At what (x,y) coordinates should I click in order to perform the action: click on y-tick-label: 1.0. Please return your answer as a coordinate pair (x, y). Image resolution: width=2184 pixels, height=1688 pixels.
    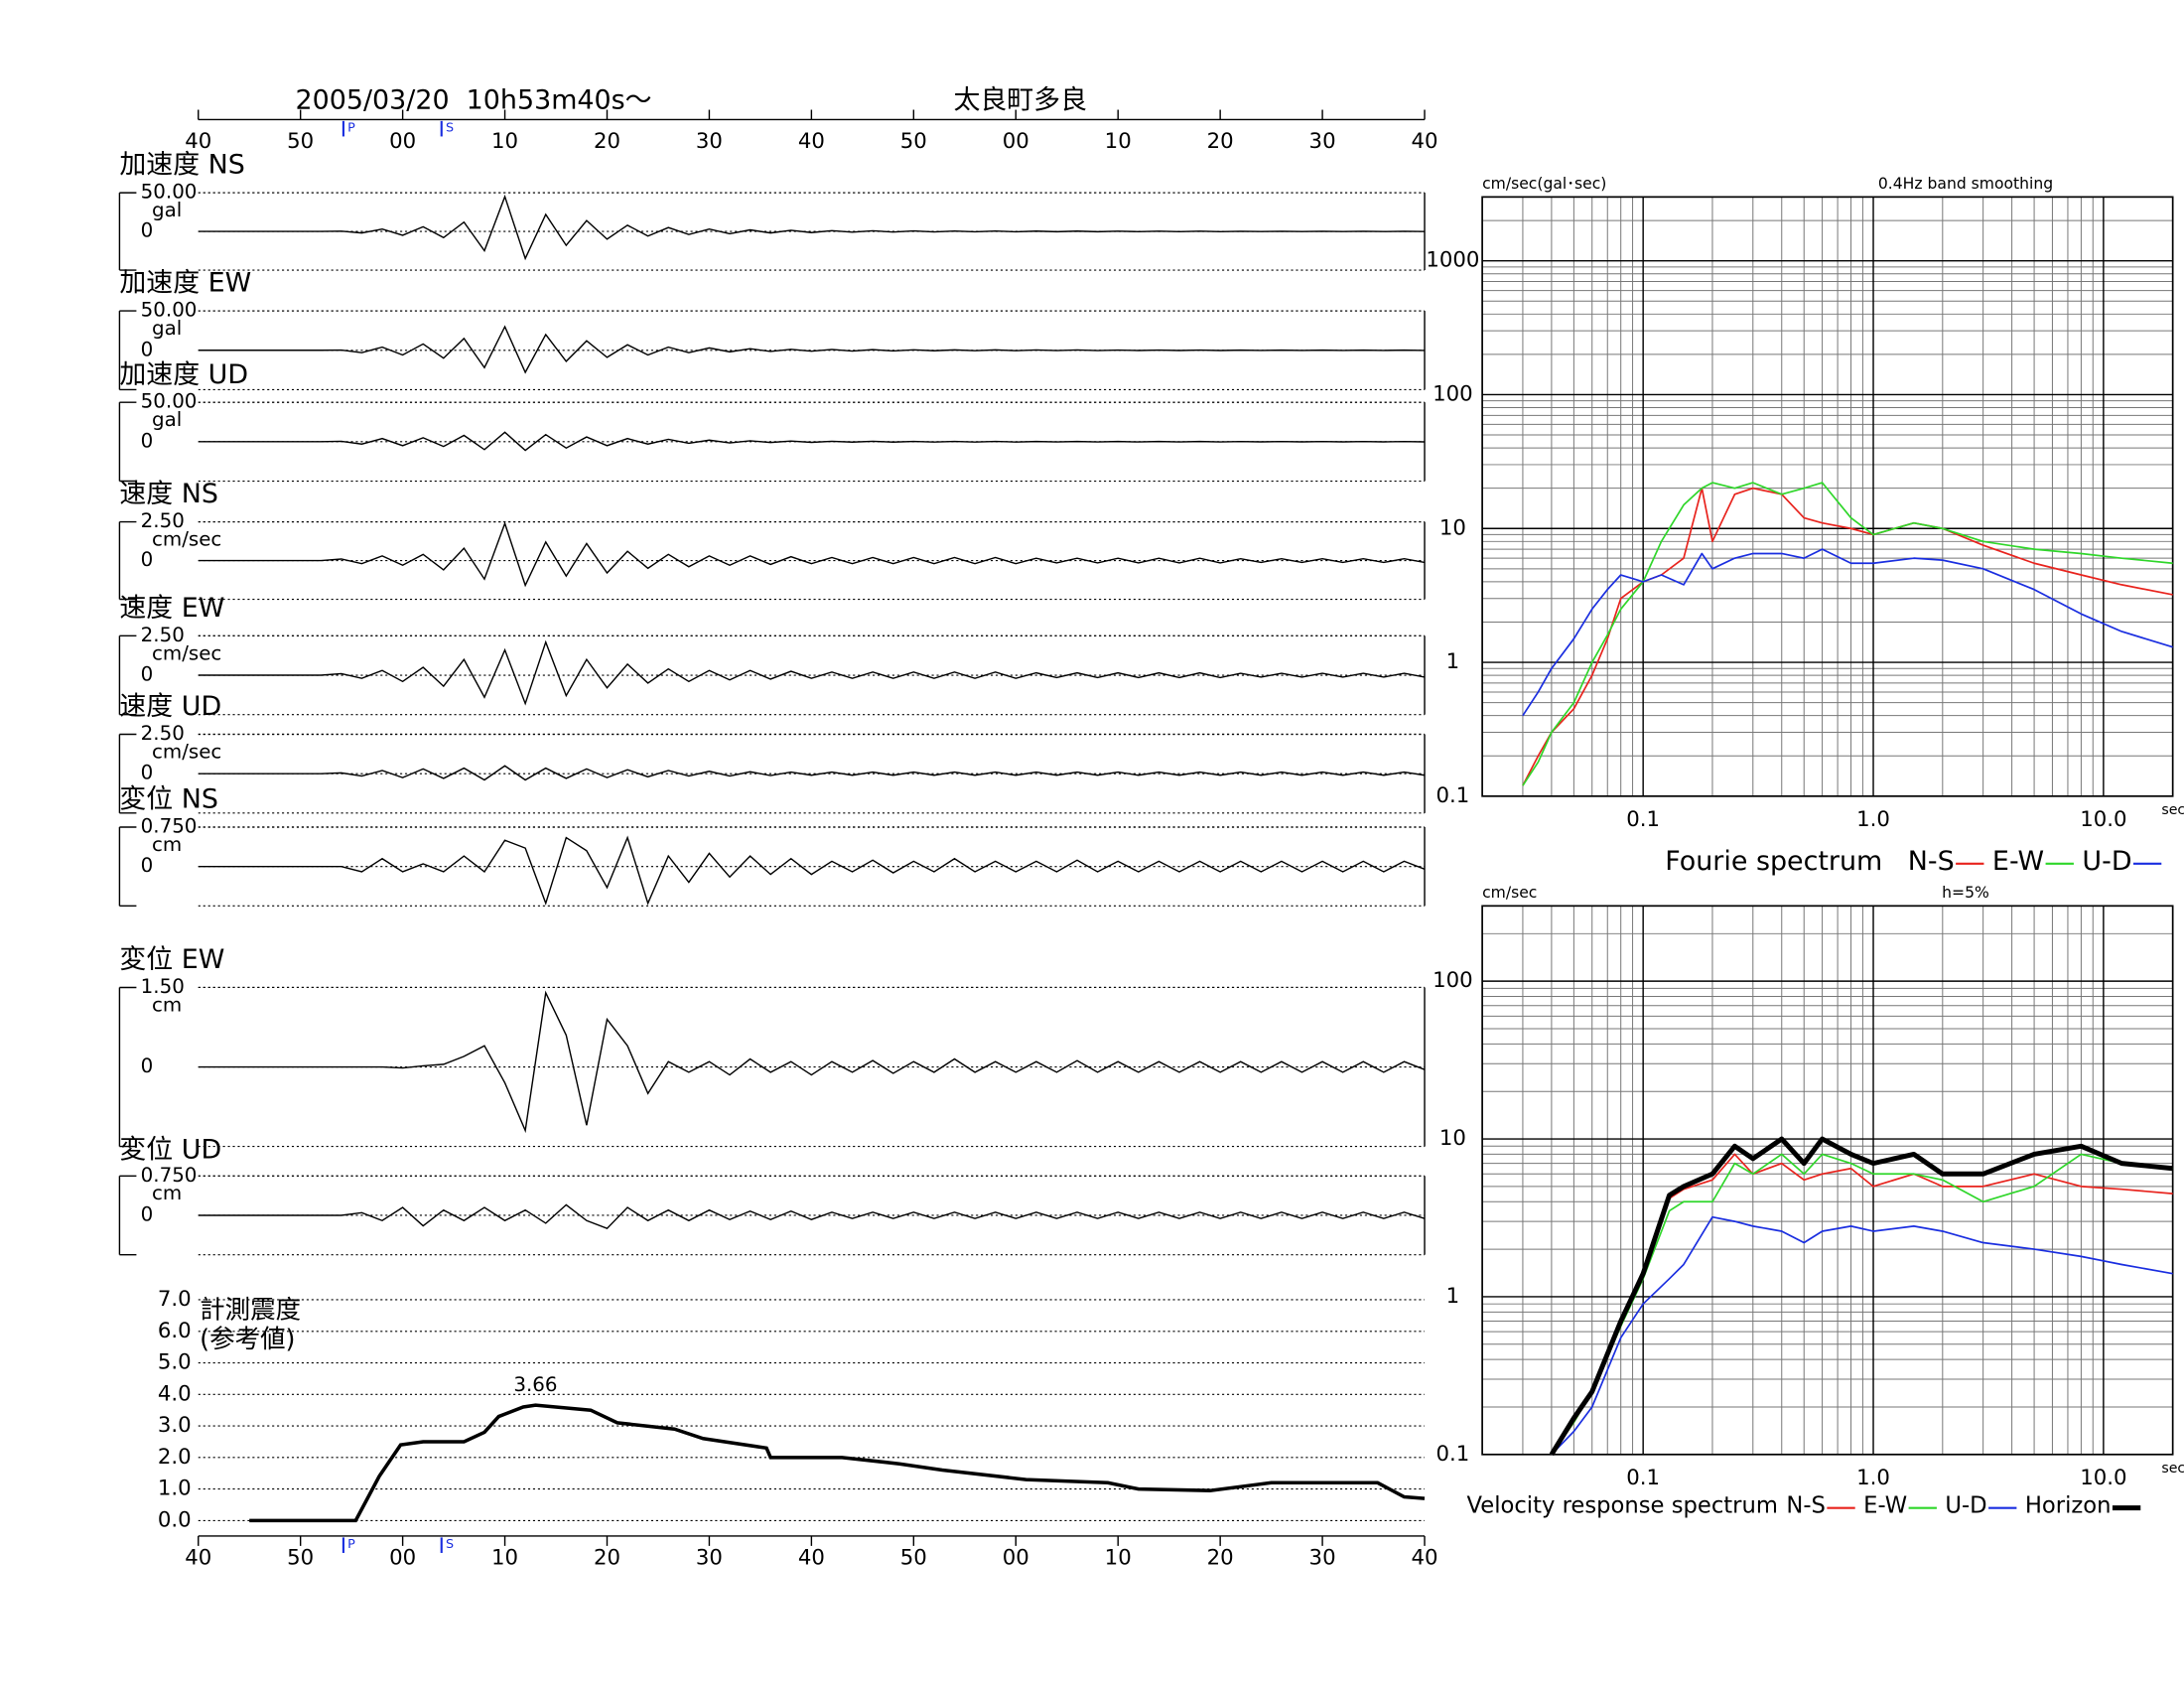
    Looking at the image, I should click on (175, 1489).